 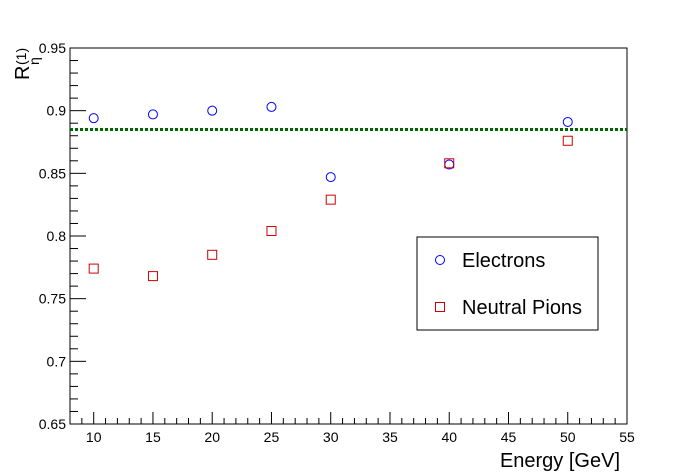 What do you see at coordinates (23, 73) in the screenshot?
I see `y-axis-title-main: R` at bounding box center [23, 73].